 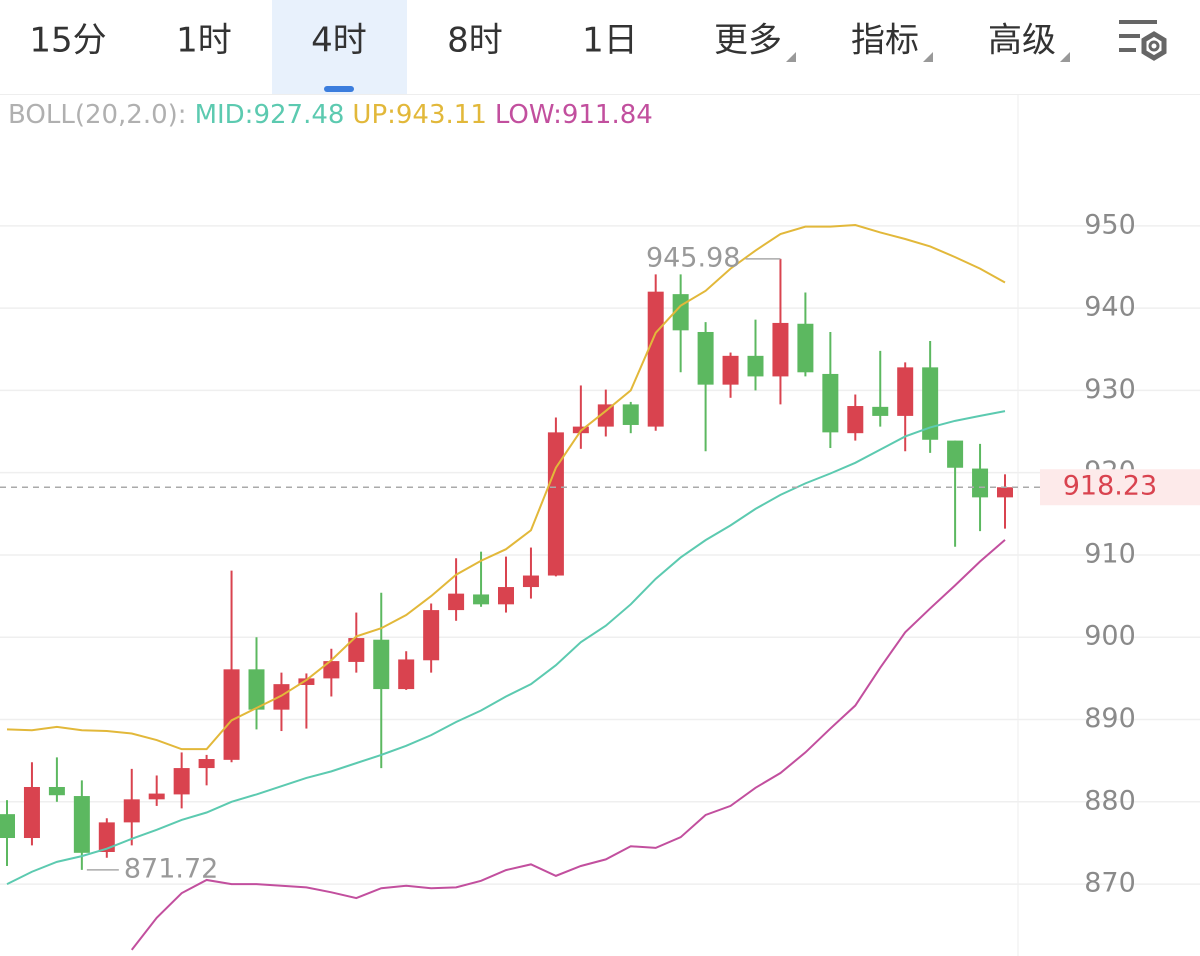 I want to click on legend-entry: UP:943.11, so click(x=419, y=115).